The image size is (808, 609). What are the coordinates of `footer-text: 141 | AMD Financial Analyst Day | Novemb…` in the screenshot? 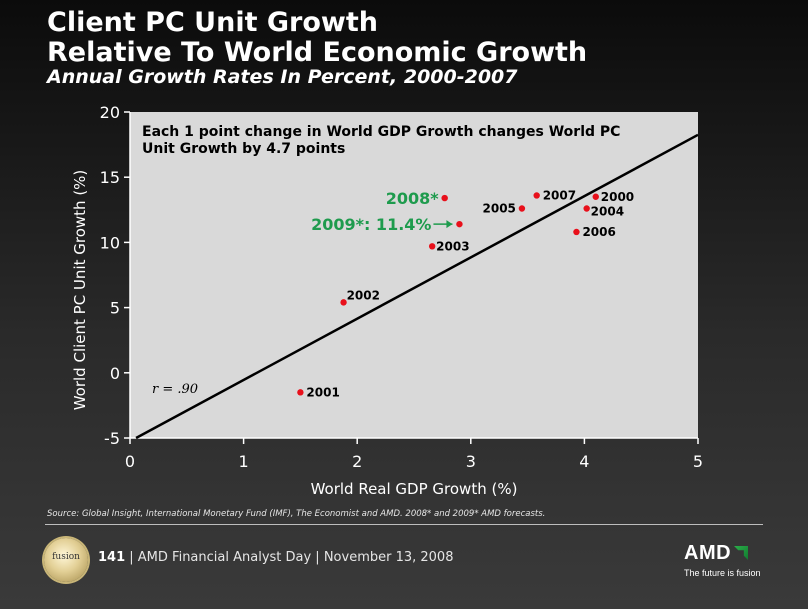 It's located at (275, 557).